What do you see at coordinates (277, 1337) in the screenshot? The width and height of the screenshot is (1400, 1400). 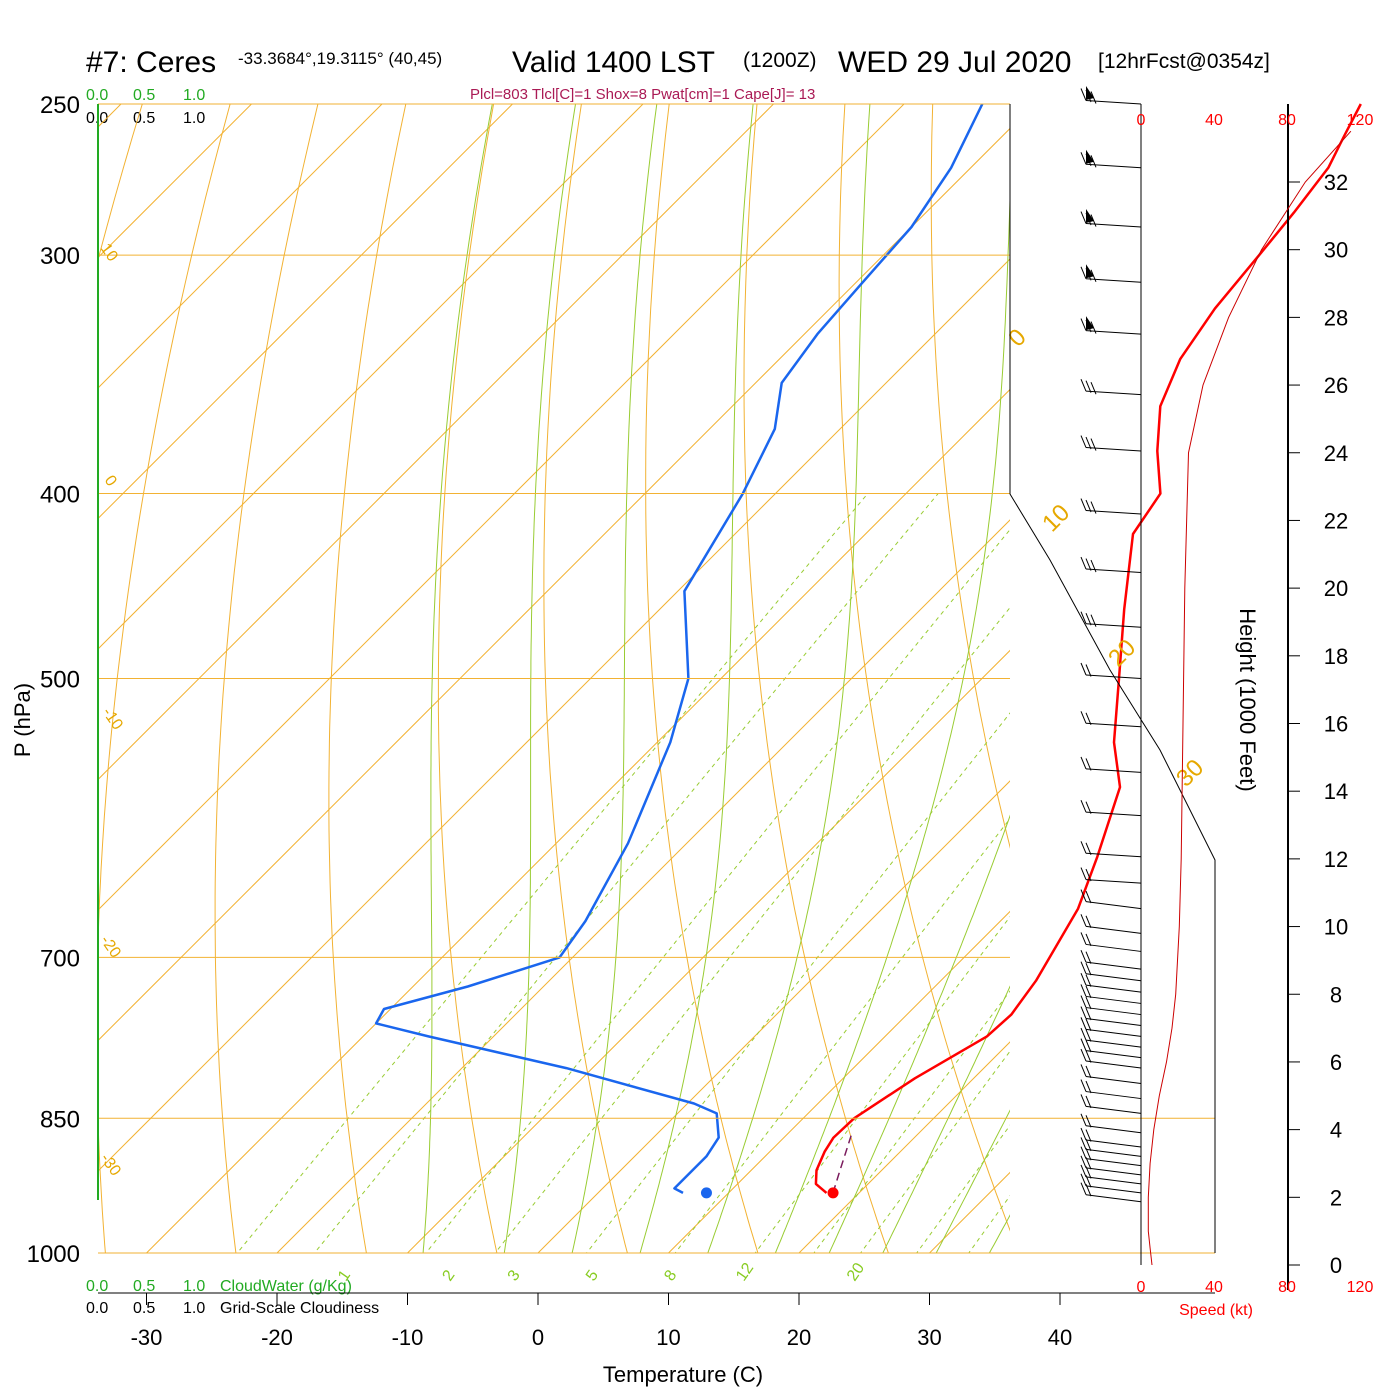 I see `x-tick-label: -20` at bounding box center [277, 1337].